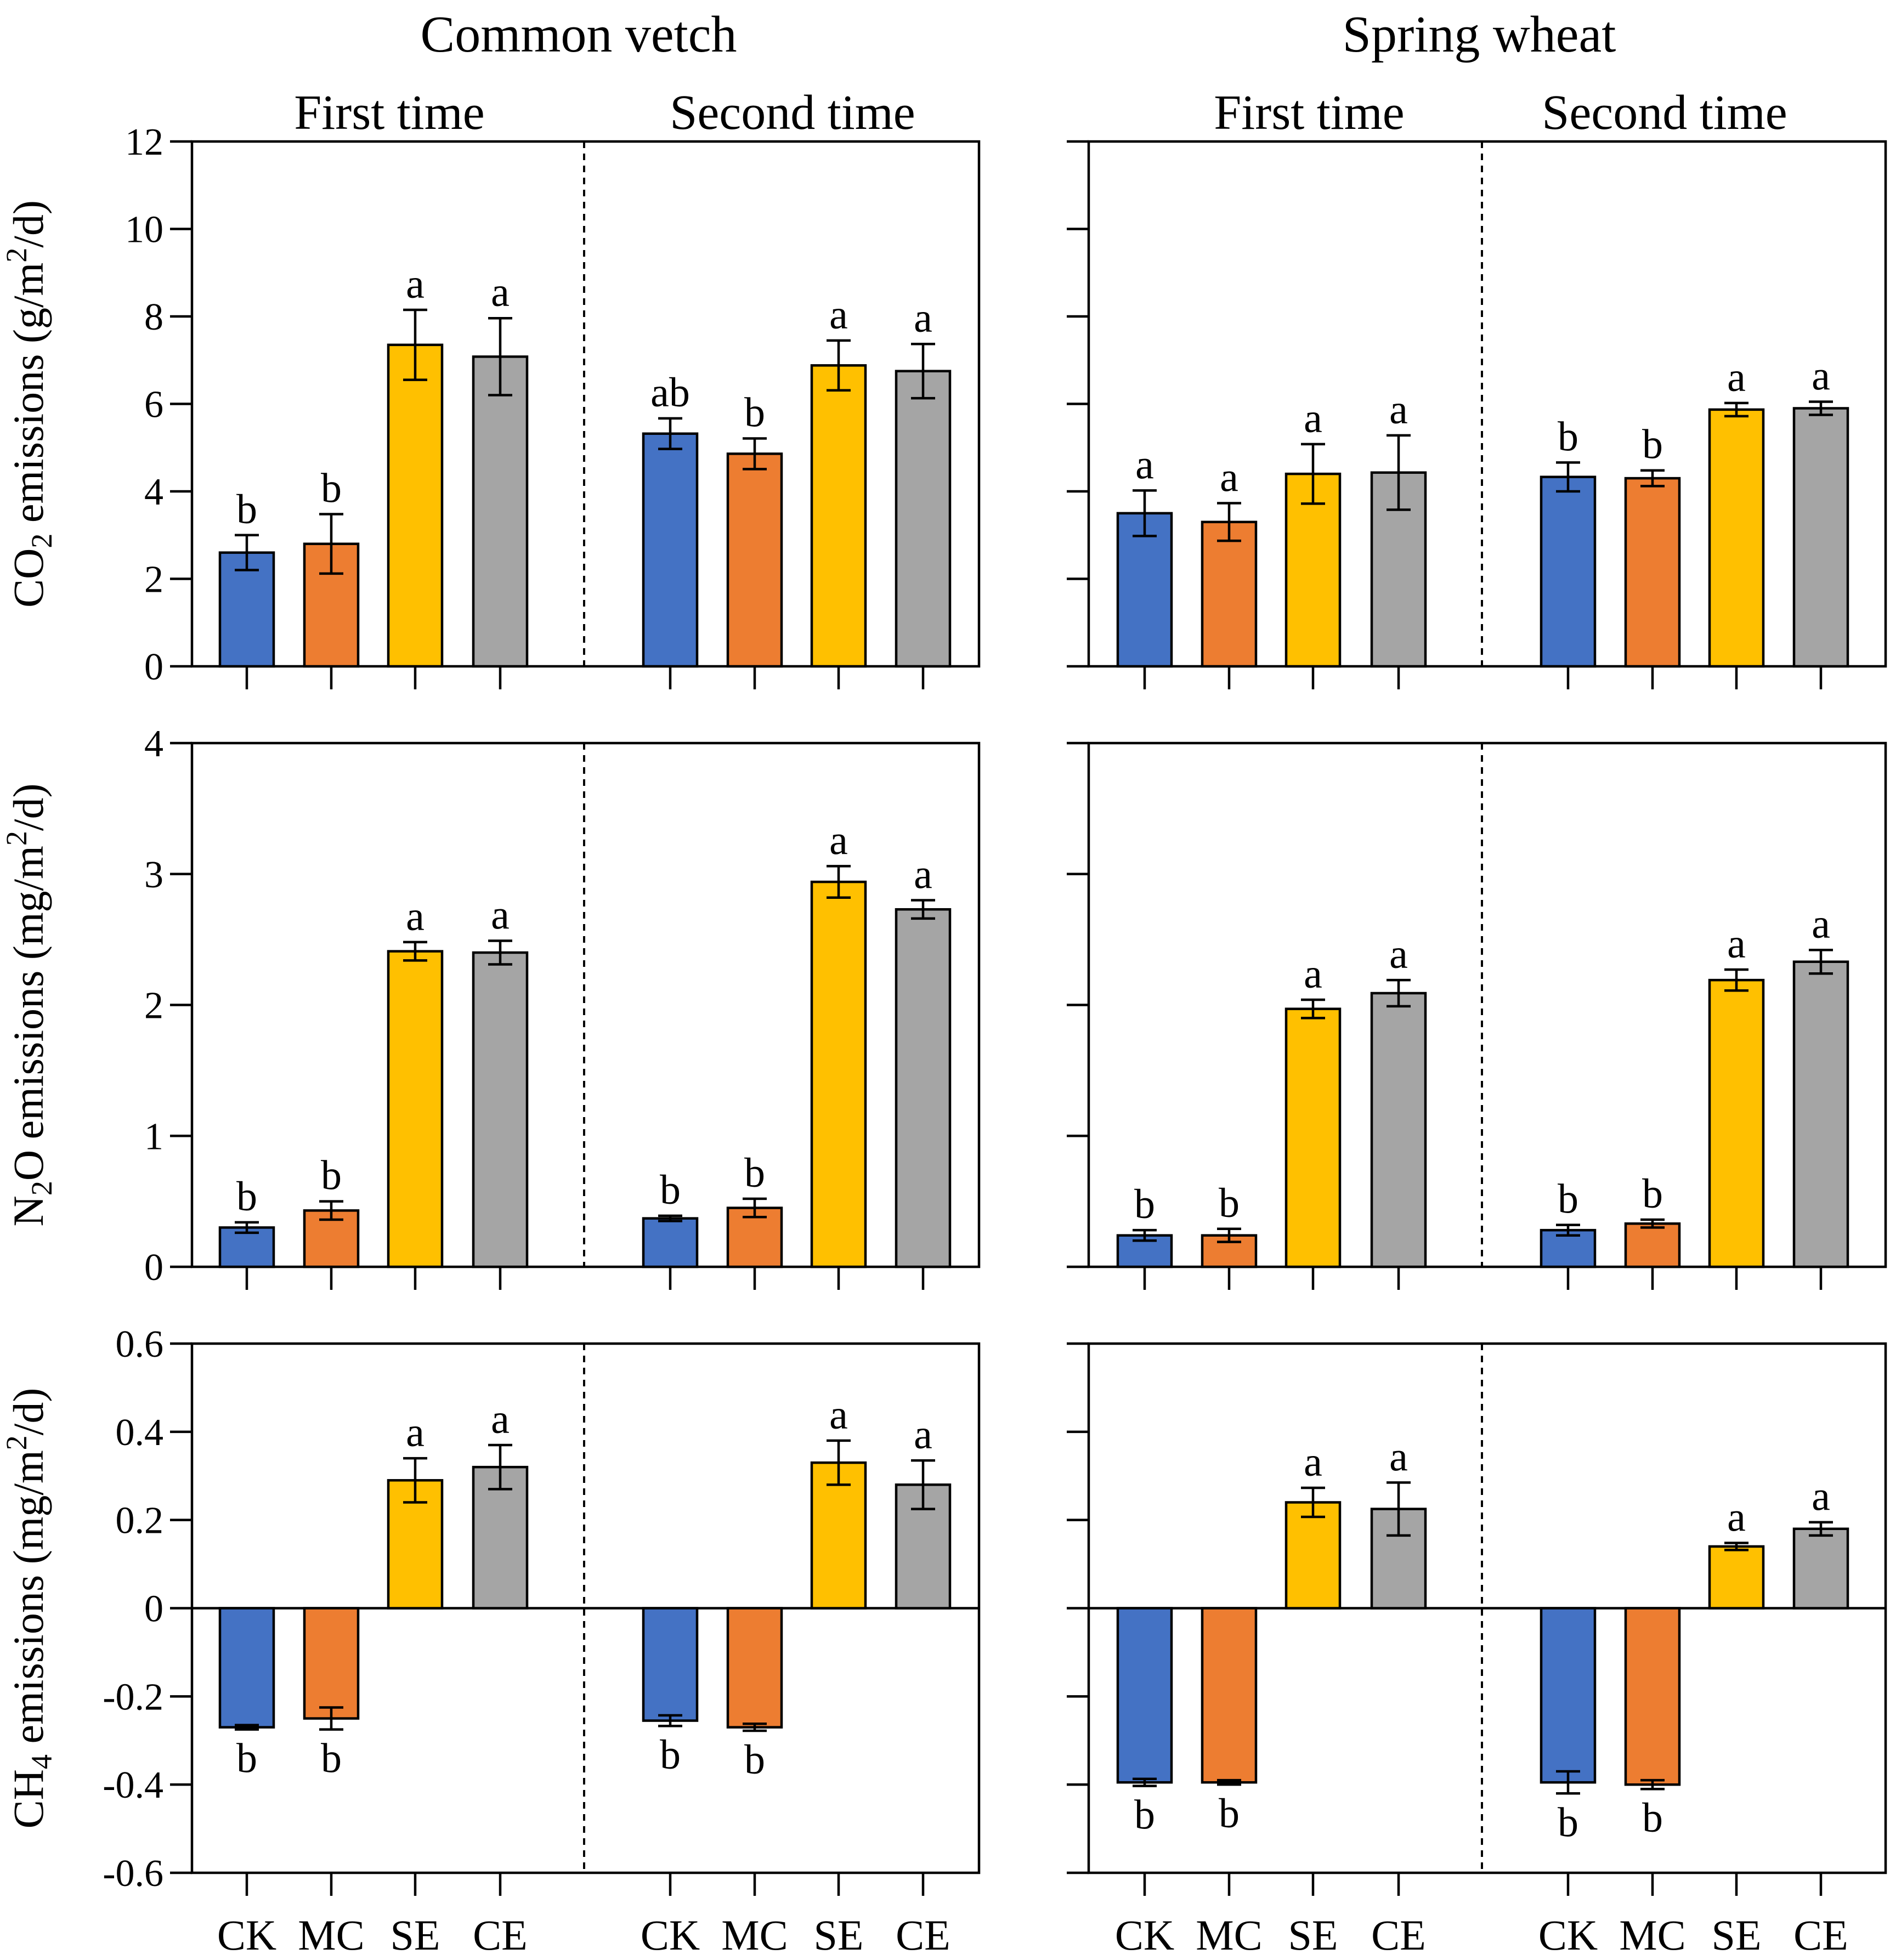 This screenshot has width=1890, height=1960. I want to click on crop-title-common-vetch: Common vetch, so click(579, 34).